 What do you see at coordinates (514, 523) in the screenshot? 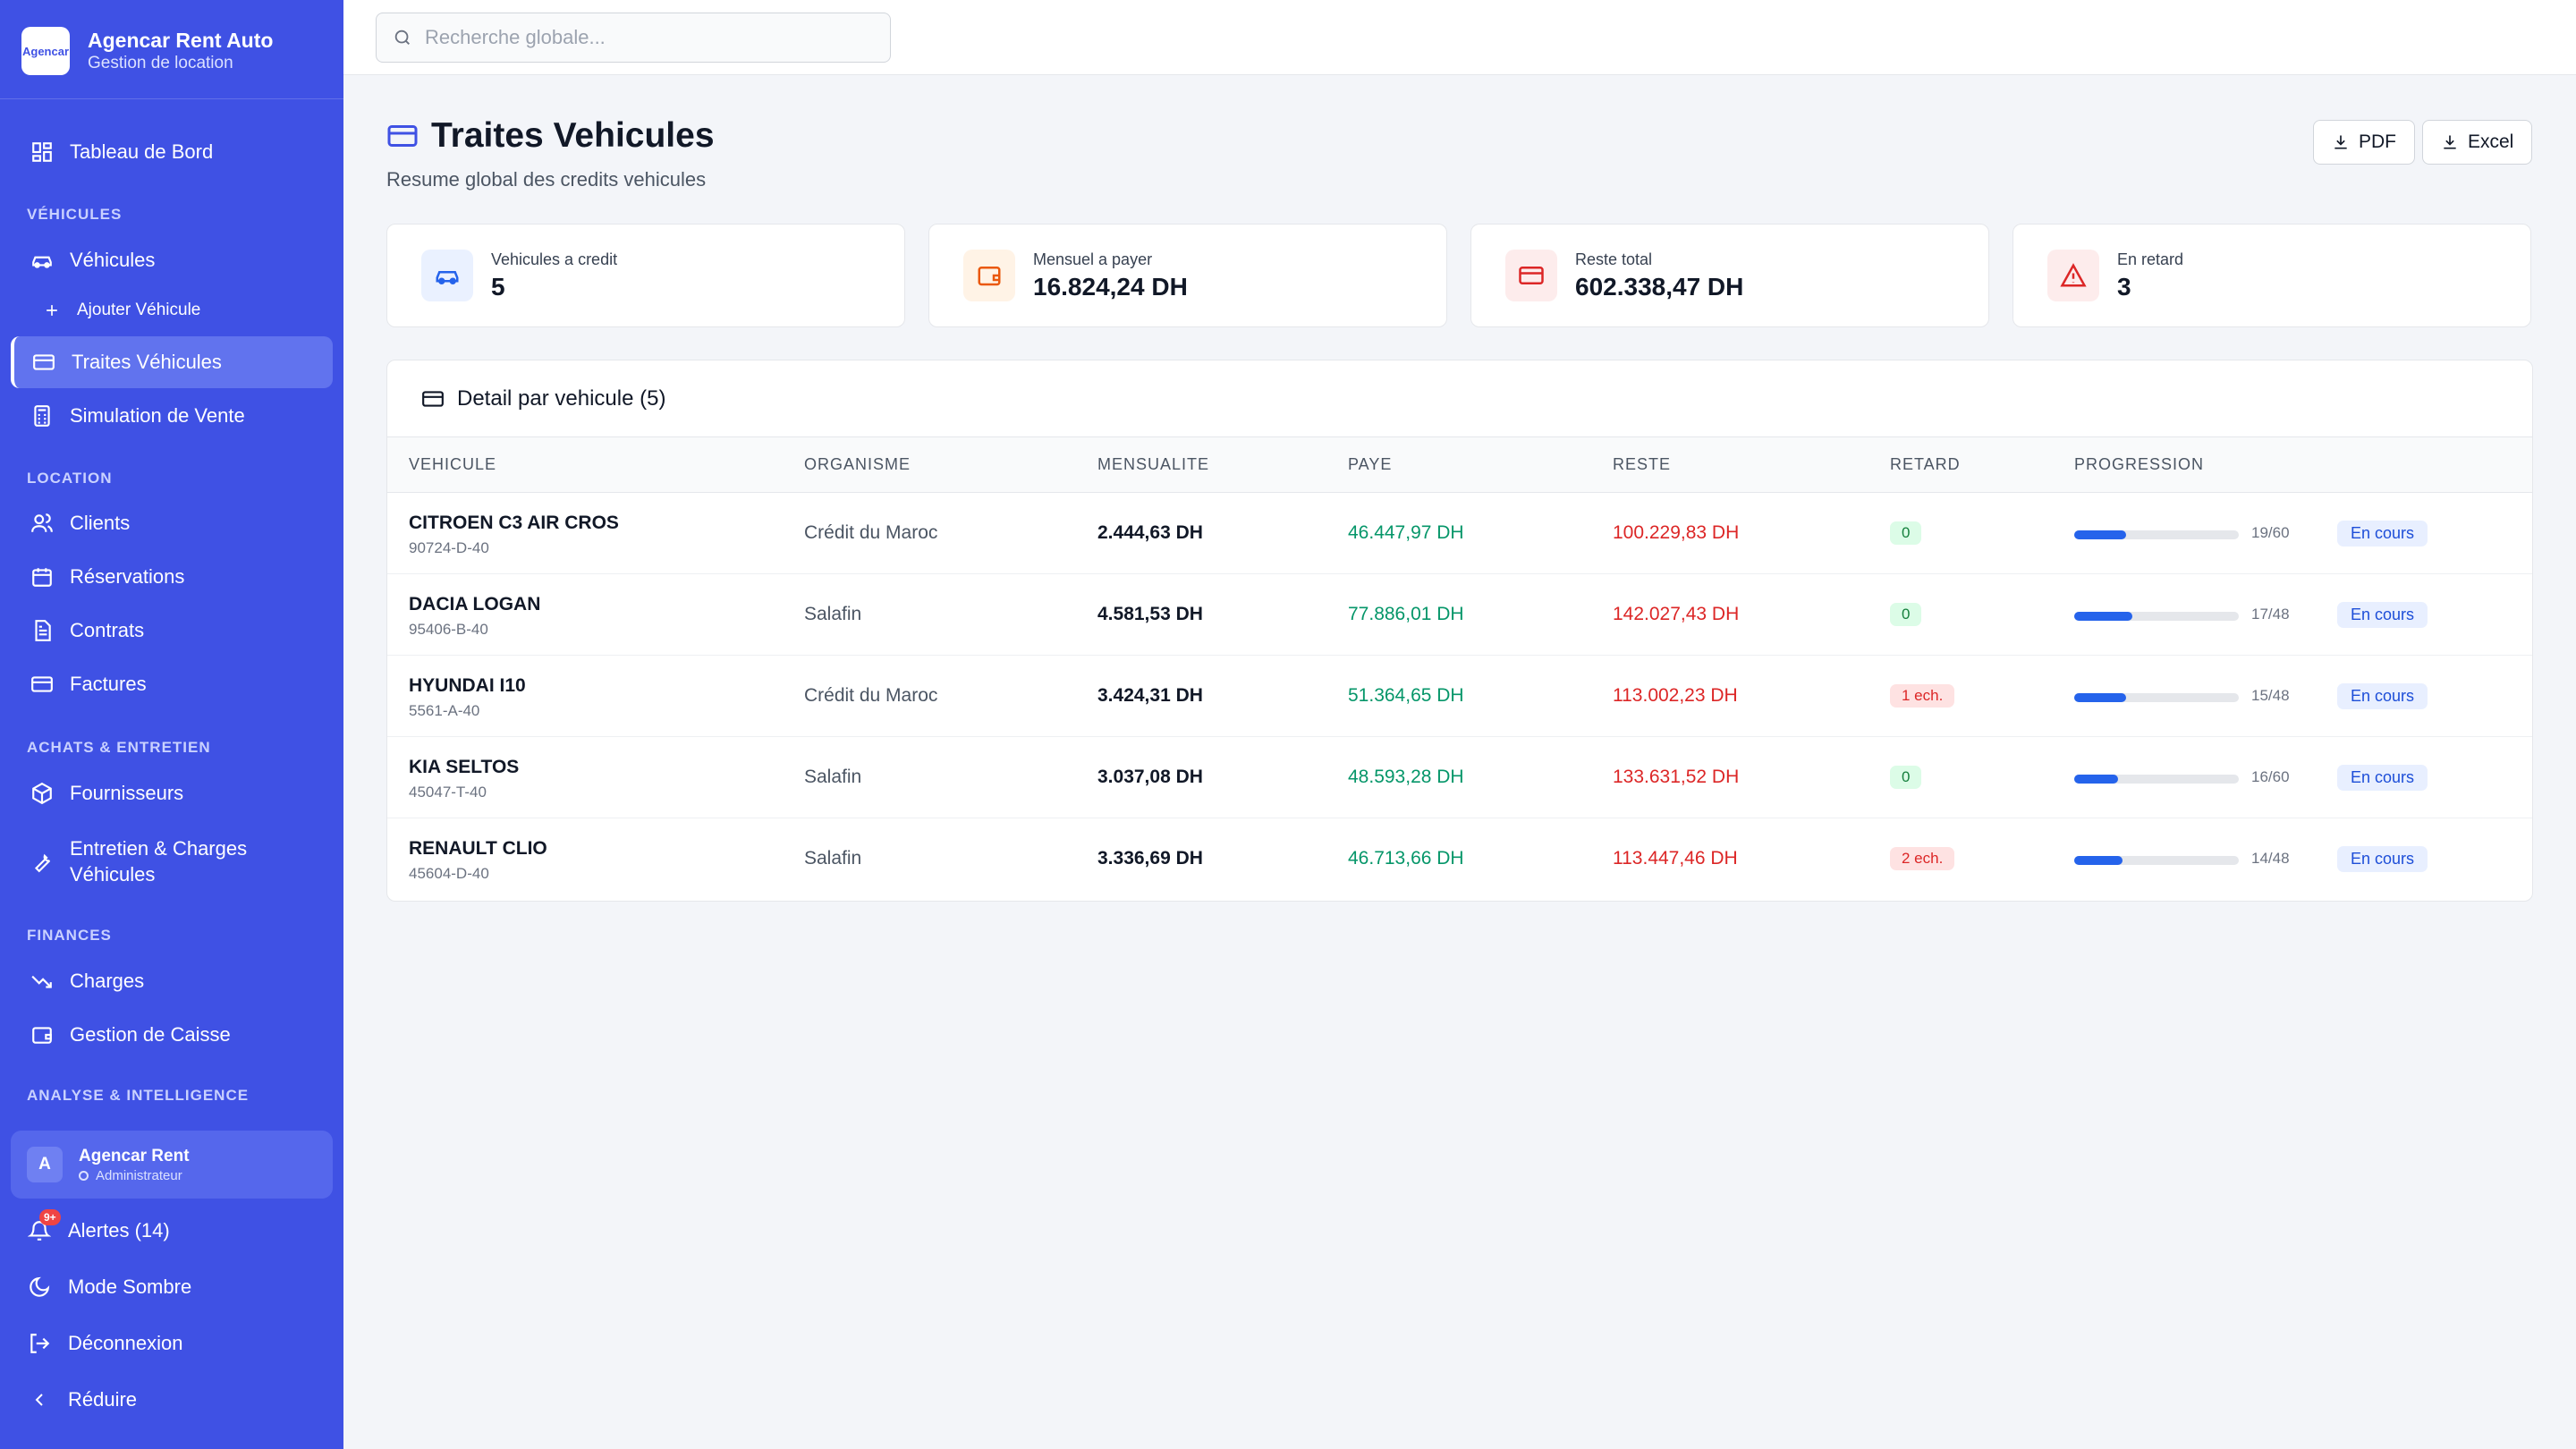
I see `vehicle-name: CITROEN C3 AIR CROS` at bounding box center [514, 523].